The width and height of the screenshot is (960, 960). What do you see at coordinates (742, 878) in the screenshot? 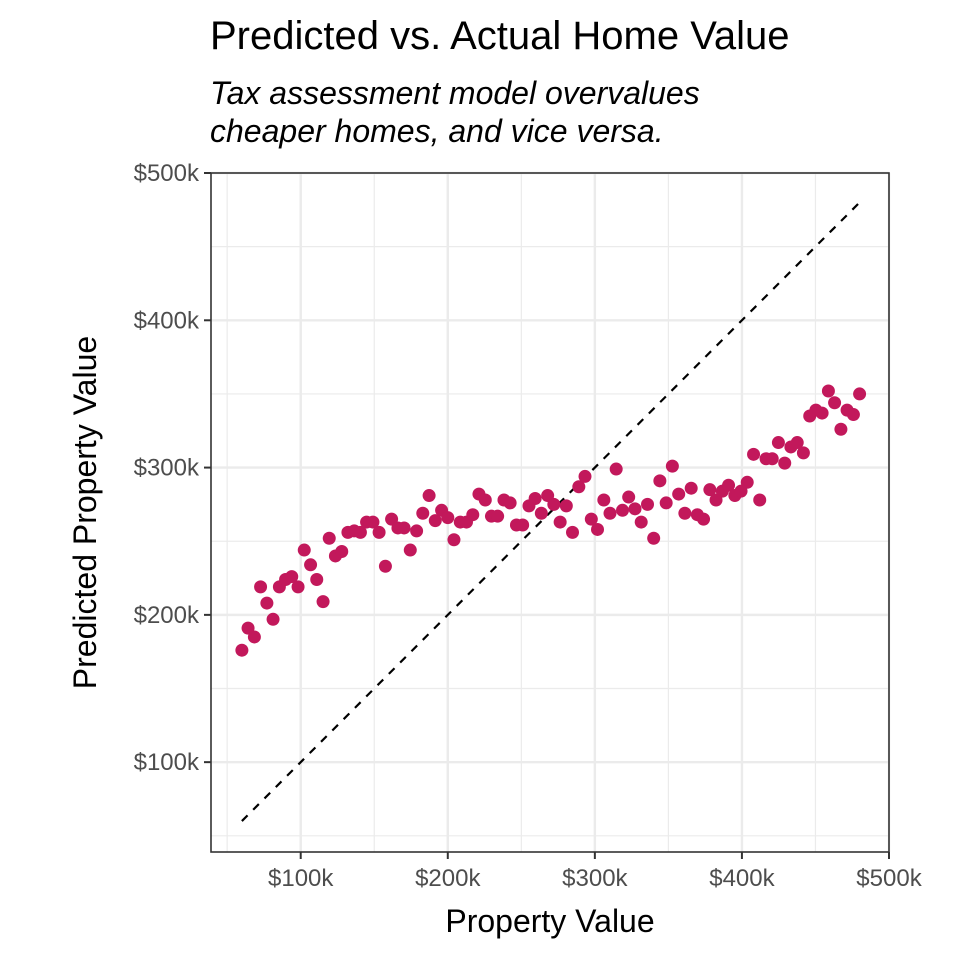
I see `x-tick-label: $400k` at bounding box center [742, 878].